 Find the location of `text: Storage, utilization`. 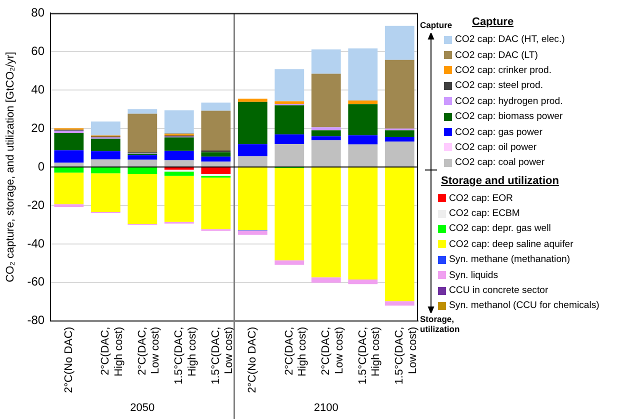

text: Storage, utilization is located at coordinates (440, 324).